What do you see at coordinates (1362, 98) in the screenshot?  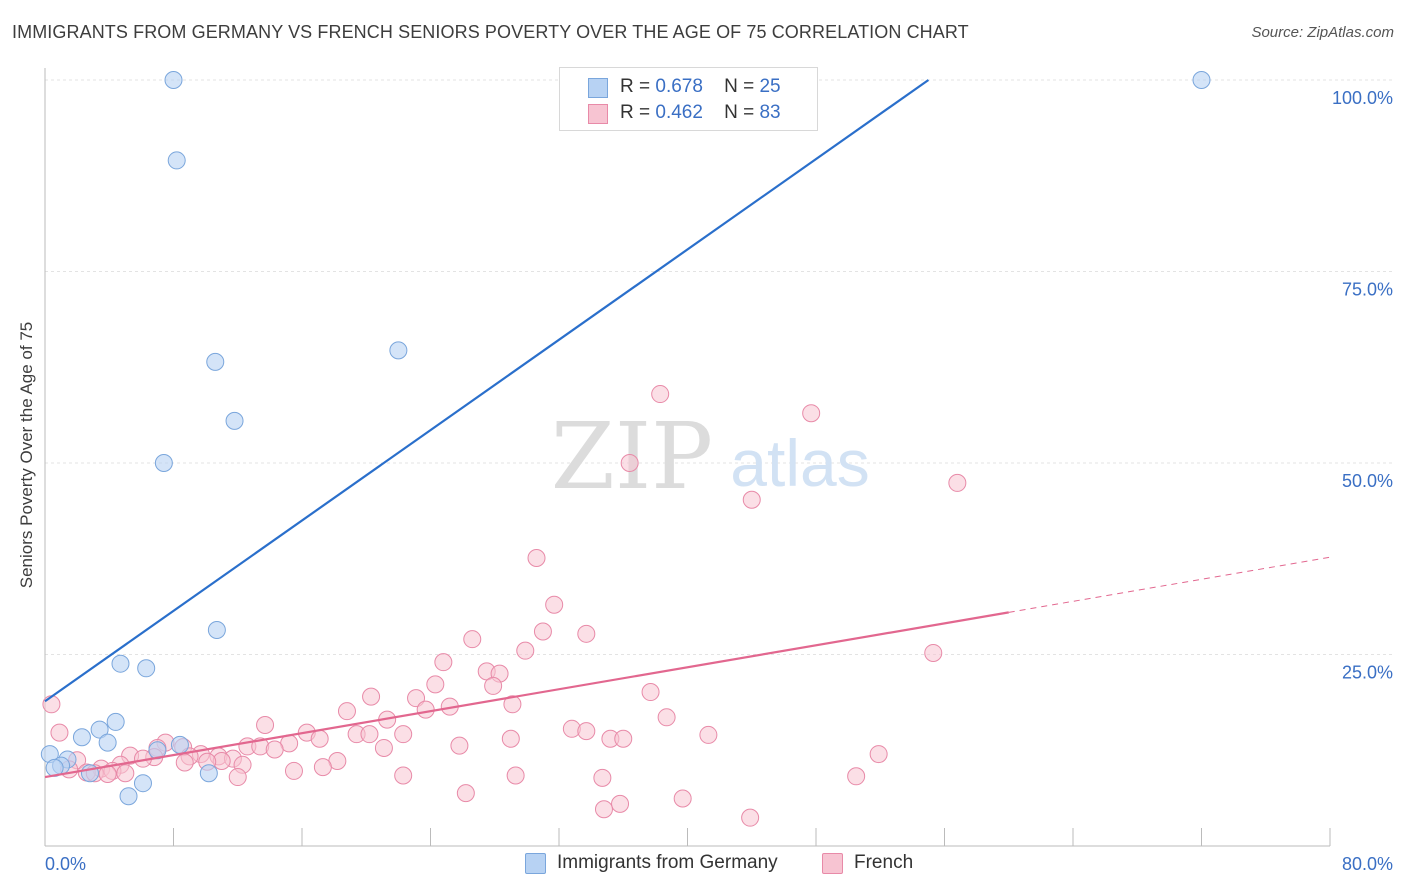 I see `y-tick-label: 100.0%` at bounding box center [1362, 98].